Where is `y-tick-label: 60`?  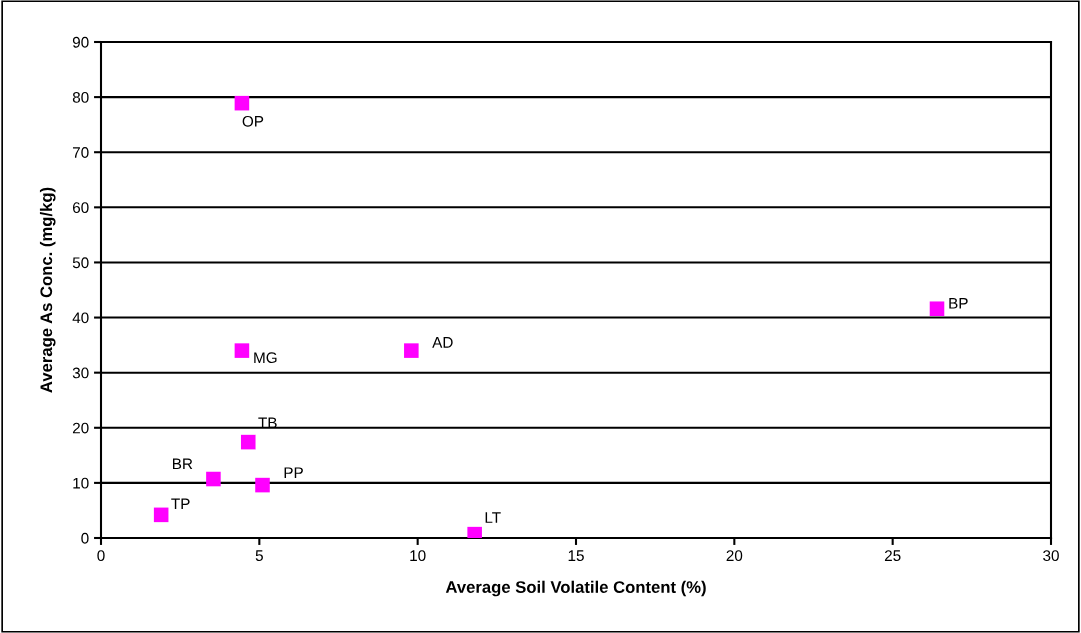 y-tick-label: 60 is located at coordinates (80, 208).